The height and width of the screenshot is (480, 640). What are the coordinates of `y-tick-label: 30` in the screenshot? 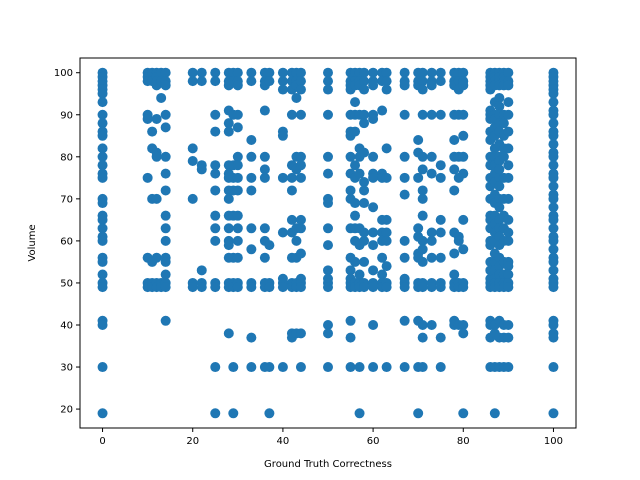 It's located at (66, 368).